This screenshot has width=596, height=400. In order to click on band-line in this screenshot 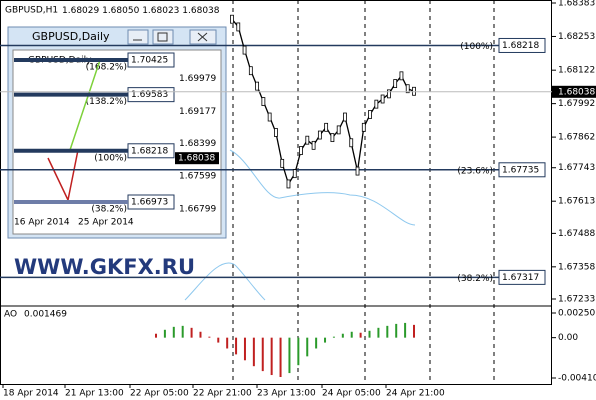, I will do `click(322, 187)`.